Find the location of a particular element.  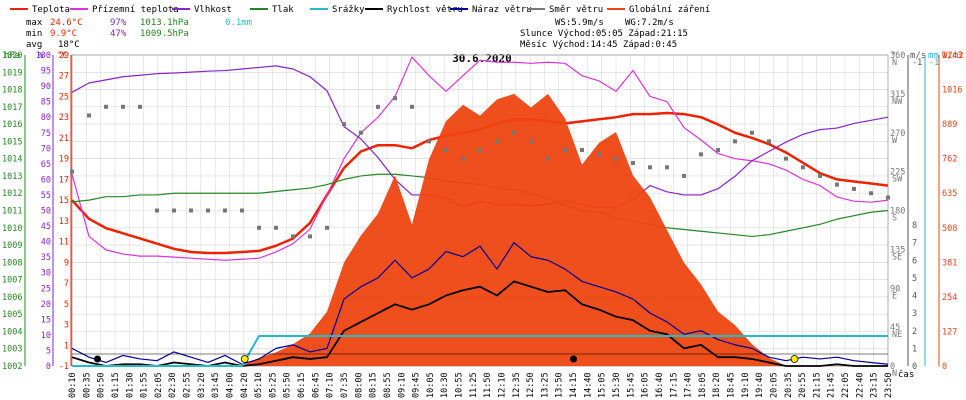

tick-compass-8: N is located at coordinates (894, 374).